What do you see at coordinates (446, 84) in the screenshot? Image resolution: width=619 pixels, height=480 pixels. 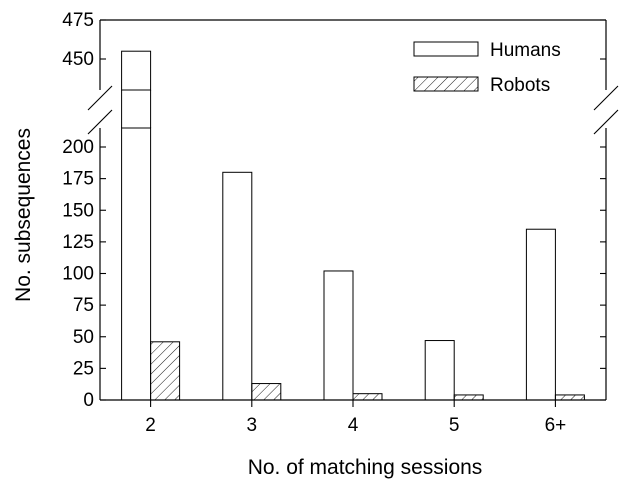 I see `legend-swatch-robots` at bounding box center [446, 84].